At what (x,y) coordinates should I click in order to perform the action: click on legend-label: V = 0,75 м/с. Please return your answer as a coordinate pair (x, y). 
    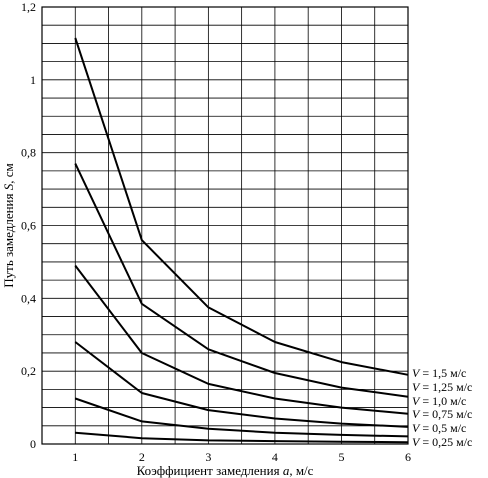
    Looking at the image, I should click on (442, 414).